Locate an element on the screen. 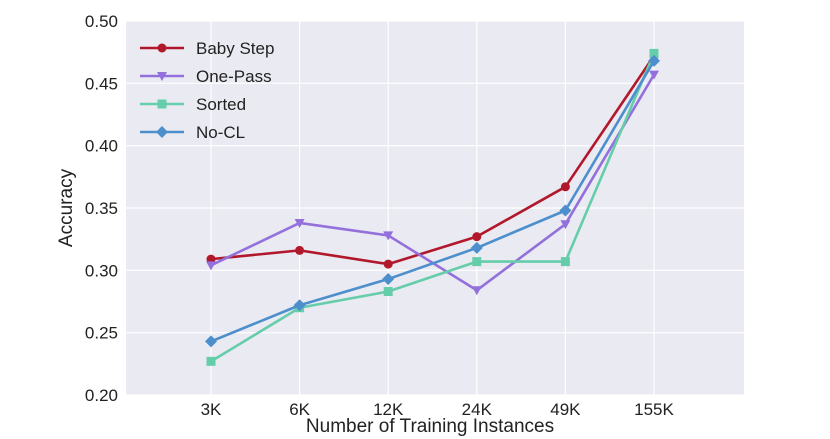  x-tick-label: 12K is located at coordinates (388, 409).